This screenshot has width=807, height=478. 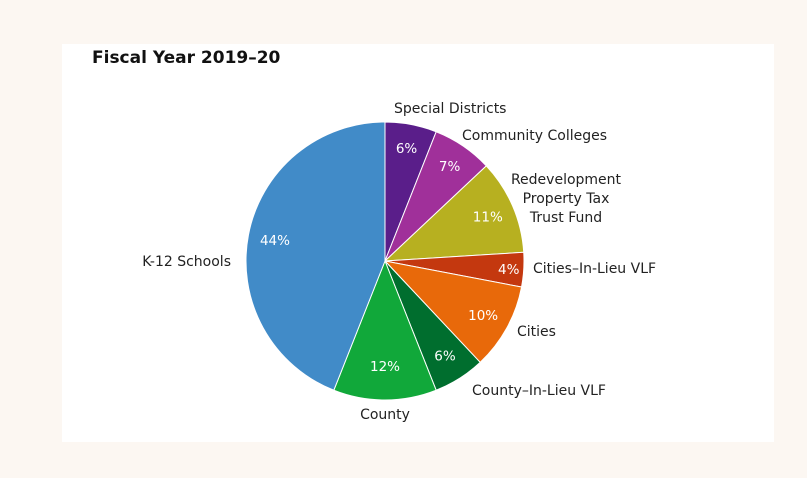 I want to click on slice-percent-label: 7%, so click(x=450, y=167).